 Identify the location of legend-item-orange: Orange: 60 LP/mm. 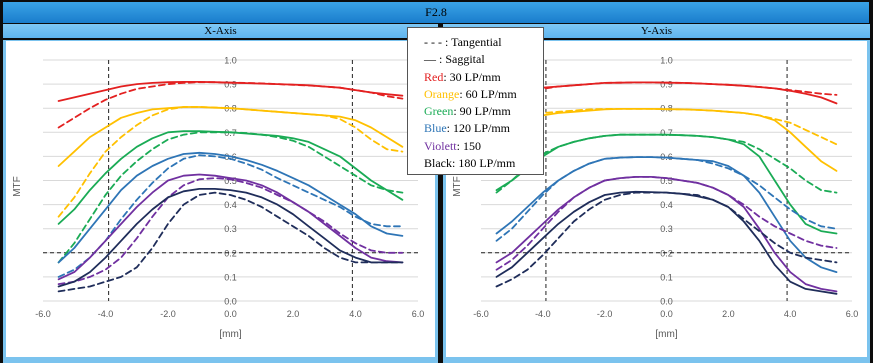
(483, 94).